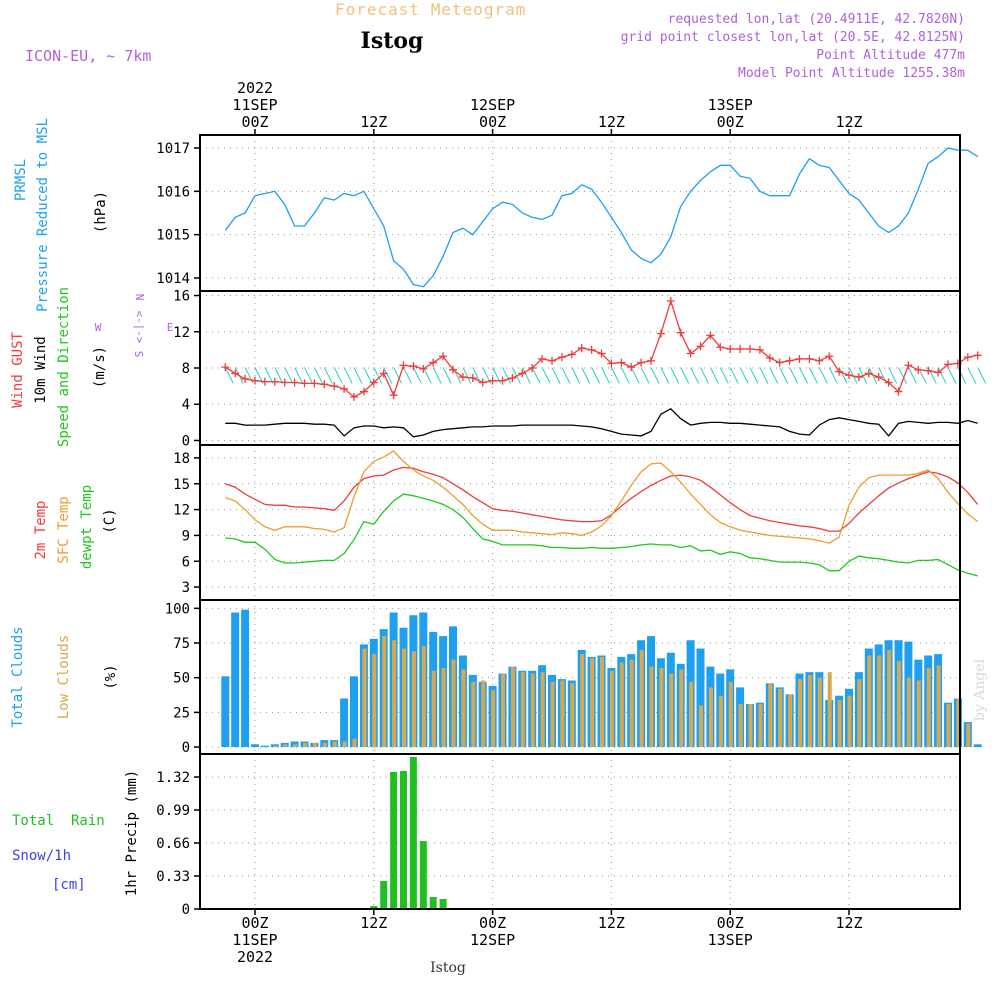 The width and height of the screenshot is (1000, 1000). What do you see at coordinates (448, 968) in the screenshot?
I see `bottom-station-label: Istog` at bounding box center [448, 968].